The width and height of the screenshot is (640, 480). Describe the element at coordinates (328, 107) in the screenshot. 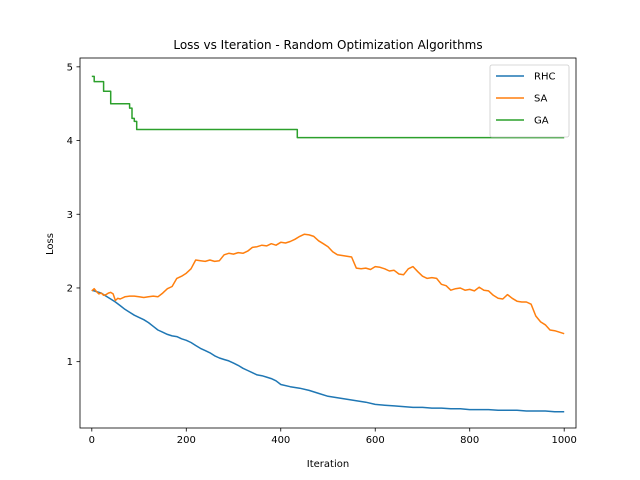

I see `series-line-ga` at that location.